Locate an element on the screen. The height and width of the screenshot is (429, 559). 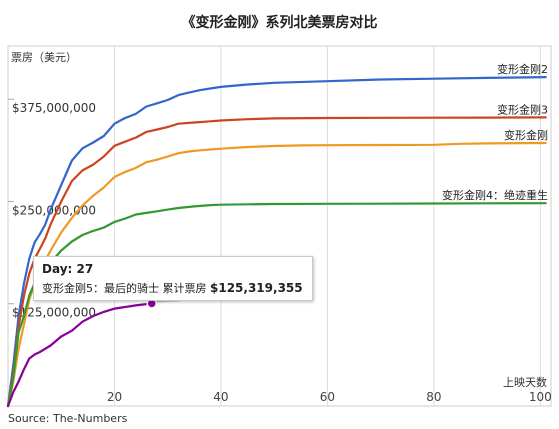
y-axis-label: 票房（美元） is located at coordinates (44, 57).